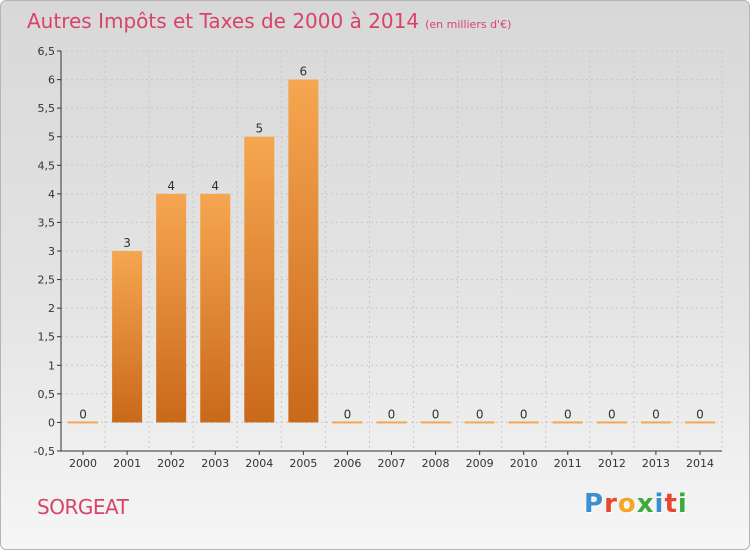 The width and height of the screenshot is (750, 550). What do you see at coordinates (83, 507) in the screenshot?
I see `place-name: SORGEAT` at bounding box center [83, 507].